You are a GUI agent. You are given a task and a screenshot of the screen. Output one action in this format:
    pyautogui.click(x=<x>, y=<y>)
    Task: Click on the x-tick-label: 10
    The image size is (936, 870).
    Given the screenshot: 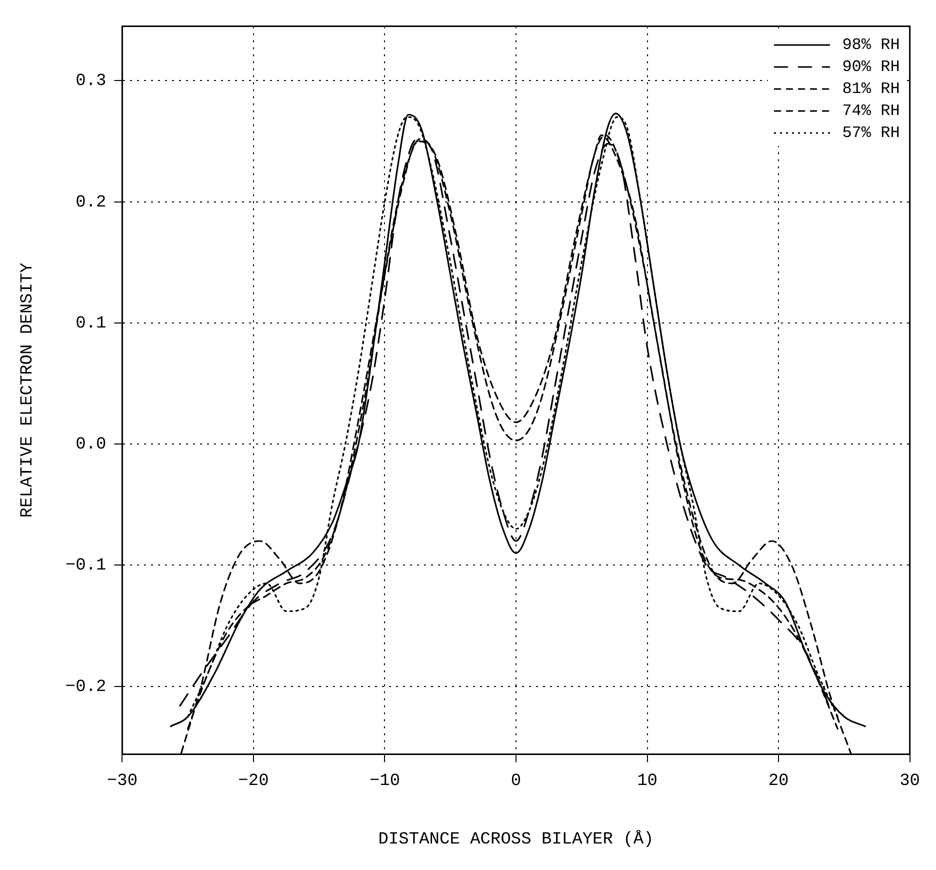 What is the action you would take?
    pyautogui.click(x=647, y=781)
    